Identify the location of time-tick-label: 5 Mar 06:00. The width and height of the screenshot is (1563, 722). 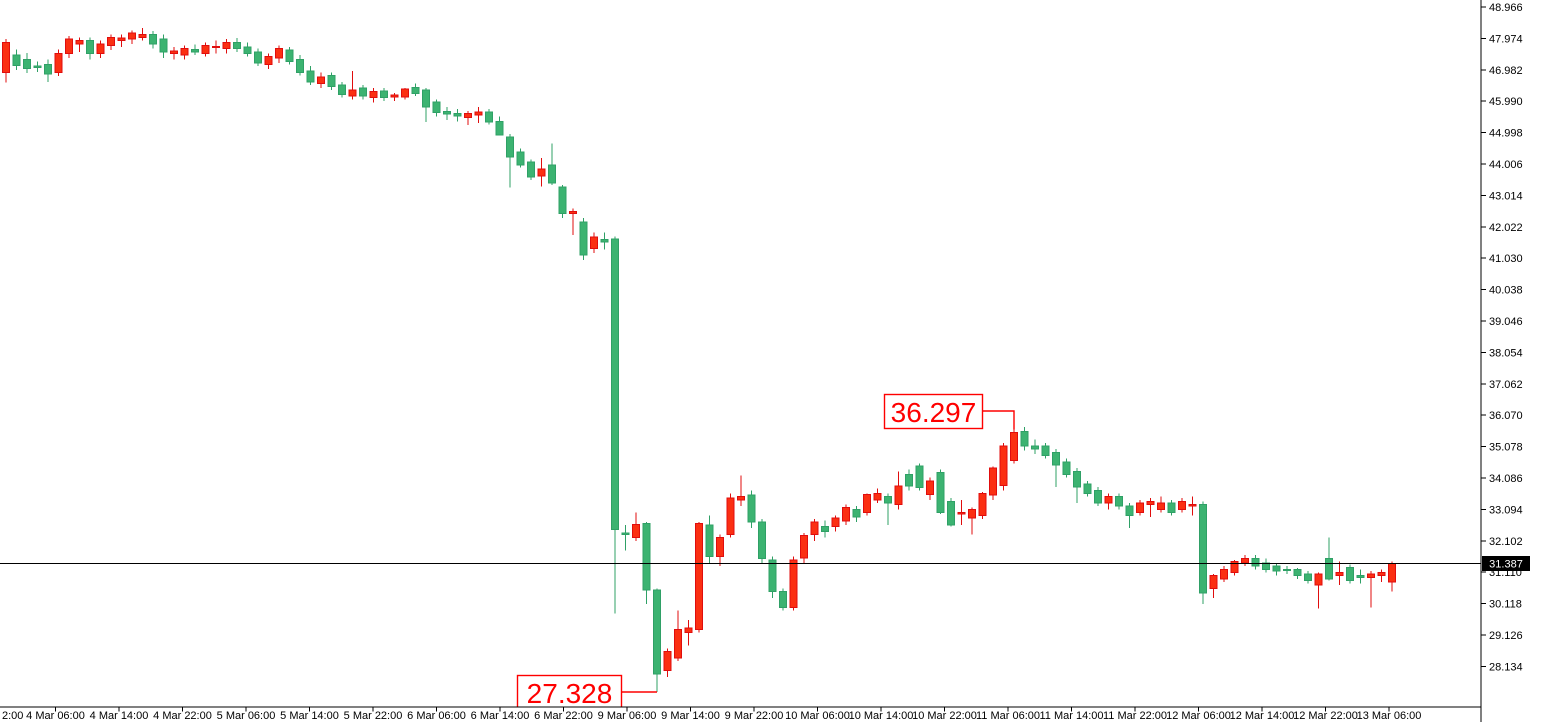
(246, 716).